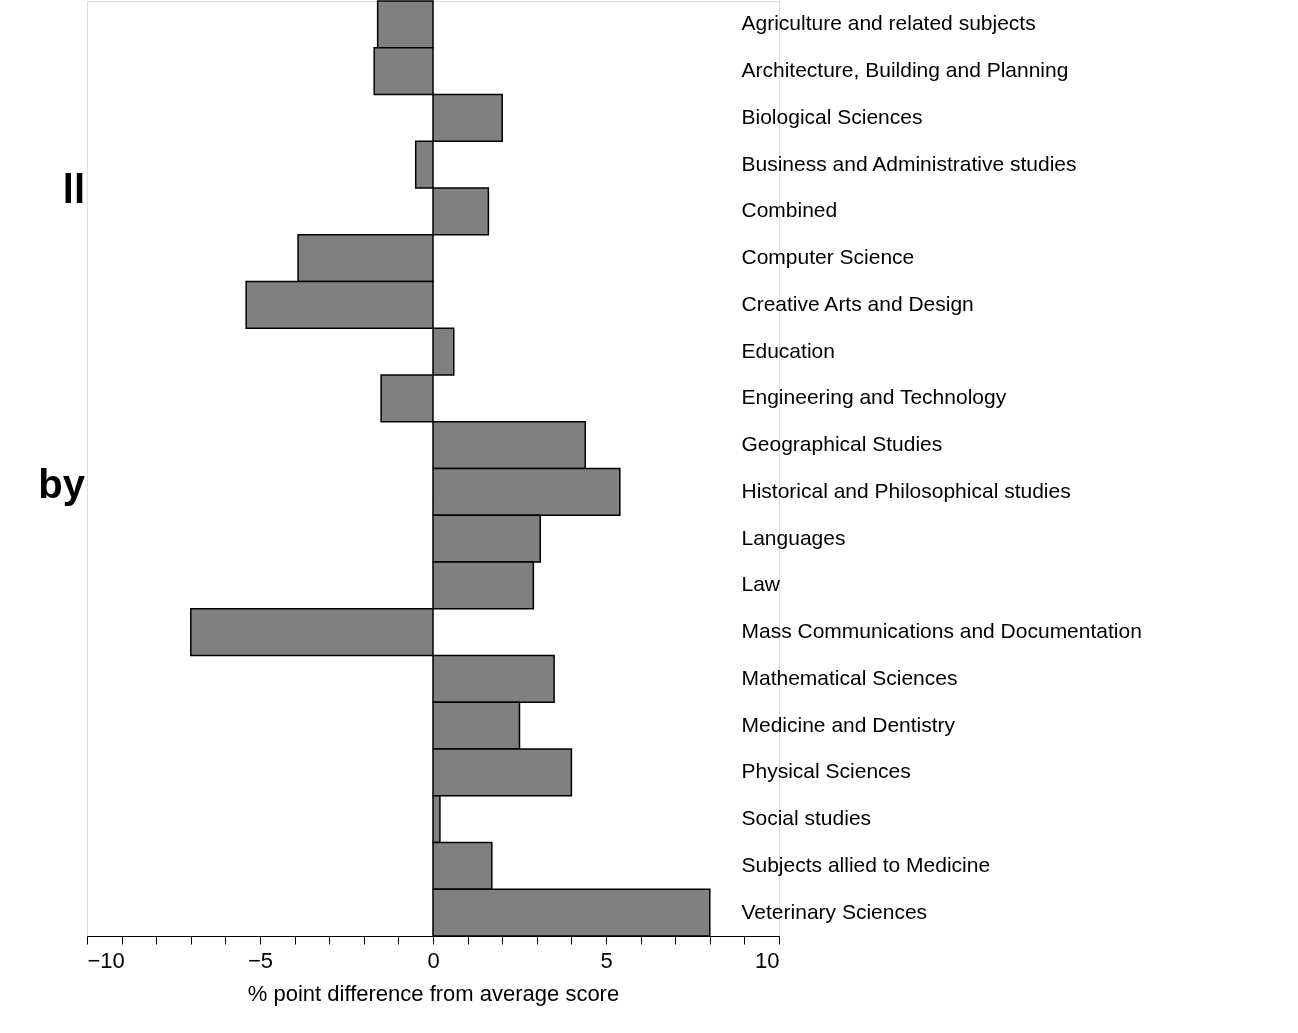 The image size is (1298, 1033). What do you see at coordinates (828, 257) in the screenshot?
I see `y-tick-label: Computer Science` at bounding box center [828, 257].